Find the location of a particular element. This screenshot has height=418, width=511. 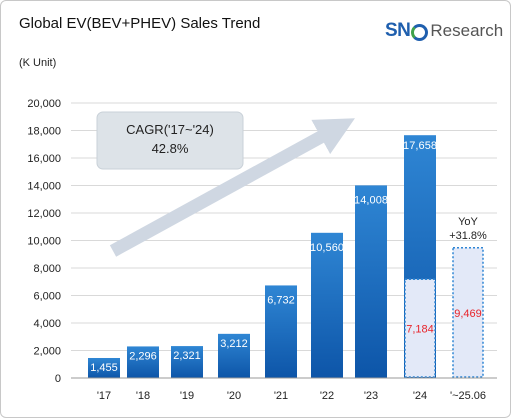

cagr-label: CAGR('17~'24) is located at coordinates (170, 129).